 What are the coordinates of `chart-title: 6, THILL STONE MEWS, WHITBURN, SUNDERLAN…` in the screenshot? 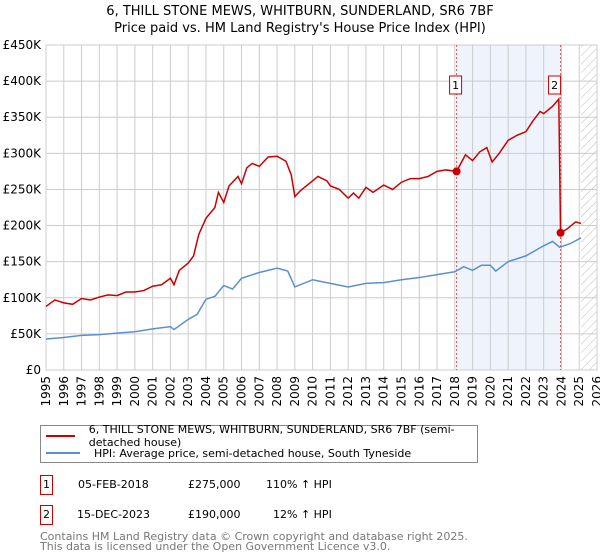 It's located at (300, 11).